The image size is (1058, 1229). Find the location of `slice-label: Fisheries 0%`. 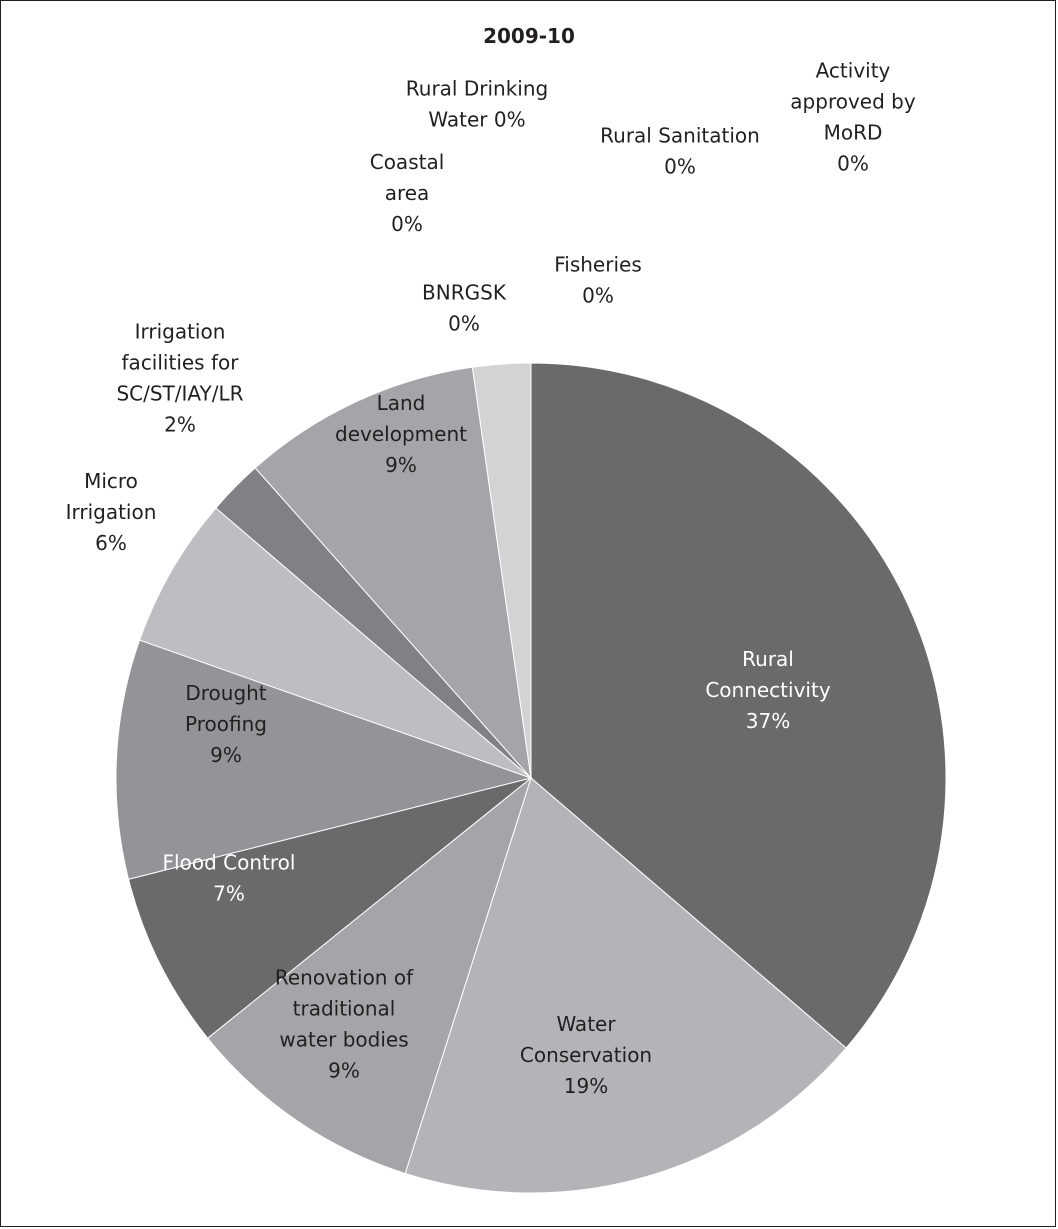

slice-label: Fisheries 0% is located at coordinates (598, 280).